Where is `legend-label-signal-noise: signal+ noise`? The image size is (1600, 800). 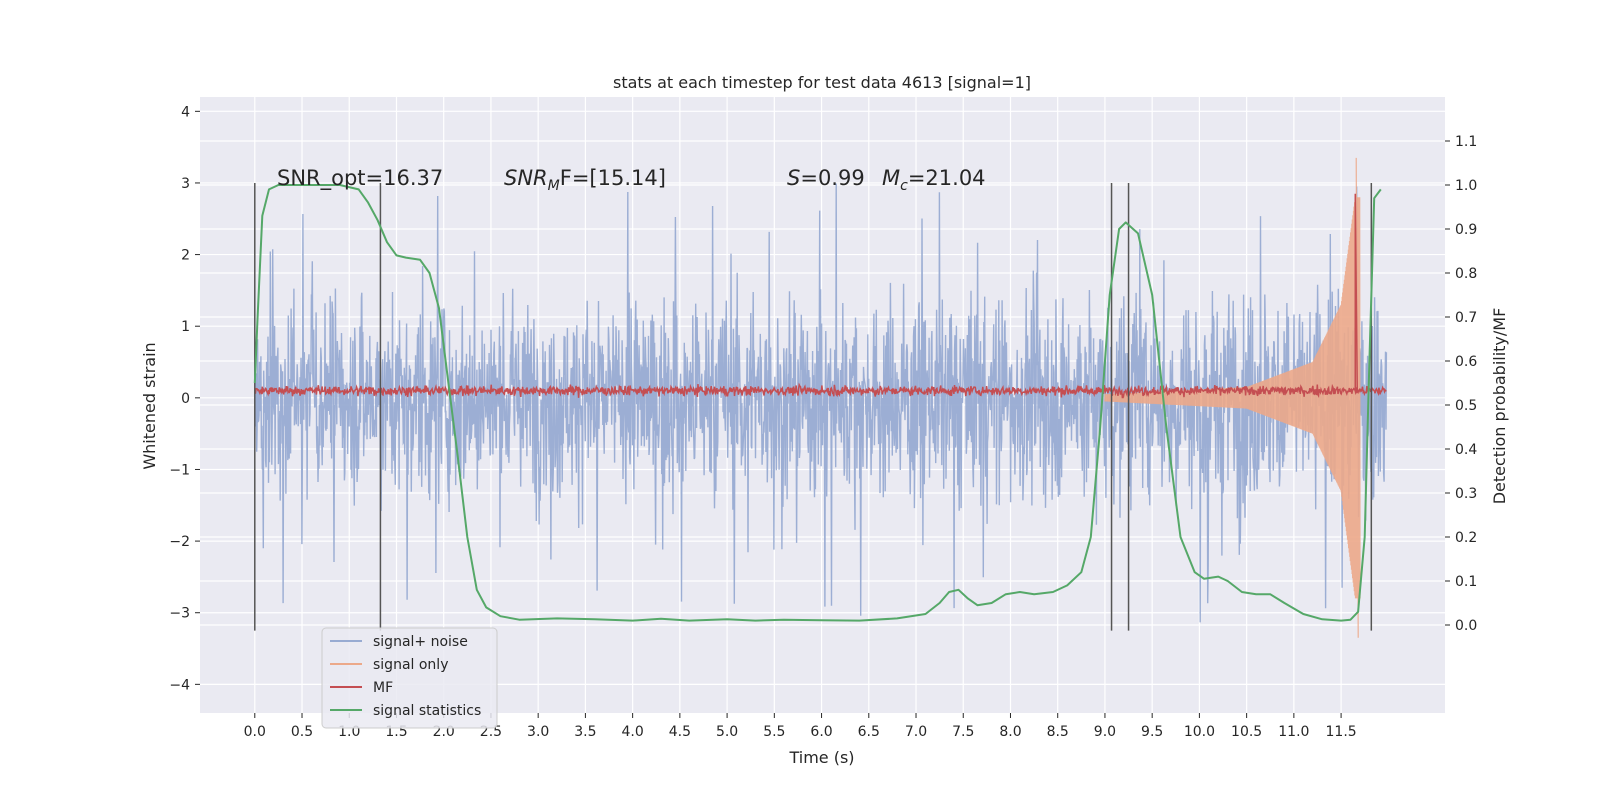
legend-label-signal-noise: signal+ noise is located at coordinates (420, 642).